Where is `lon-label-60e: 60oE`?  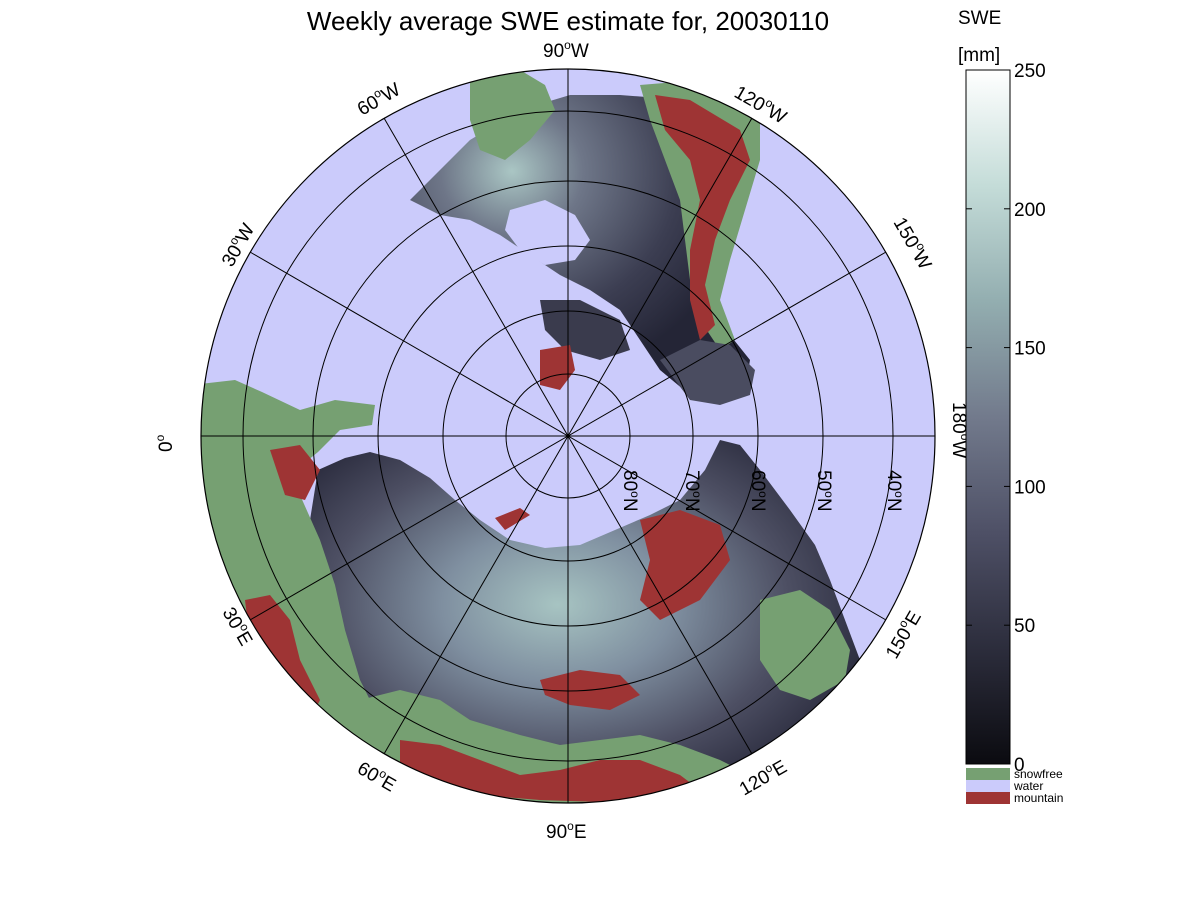
lon-label-60e: 60oE is located at coordinates (377, 776).